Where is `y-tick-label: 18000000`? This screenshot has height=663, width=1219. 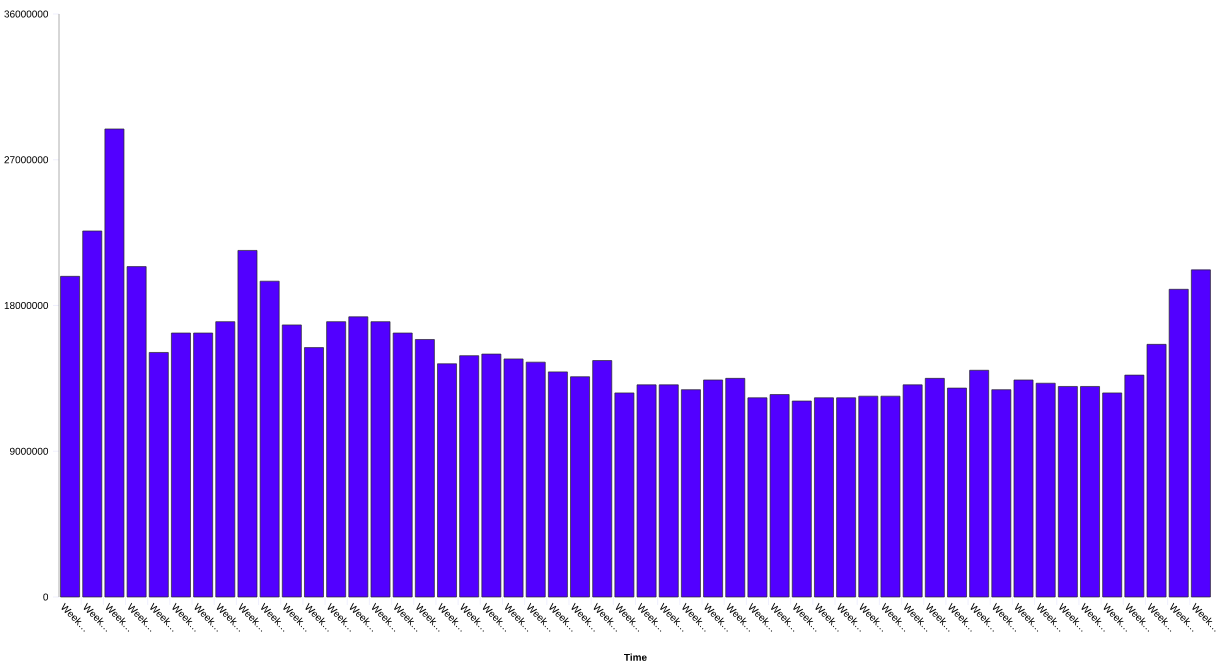
y-tick-label: 18000000 is located at coordinates (26, 305).